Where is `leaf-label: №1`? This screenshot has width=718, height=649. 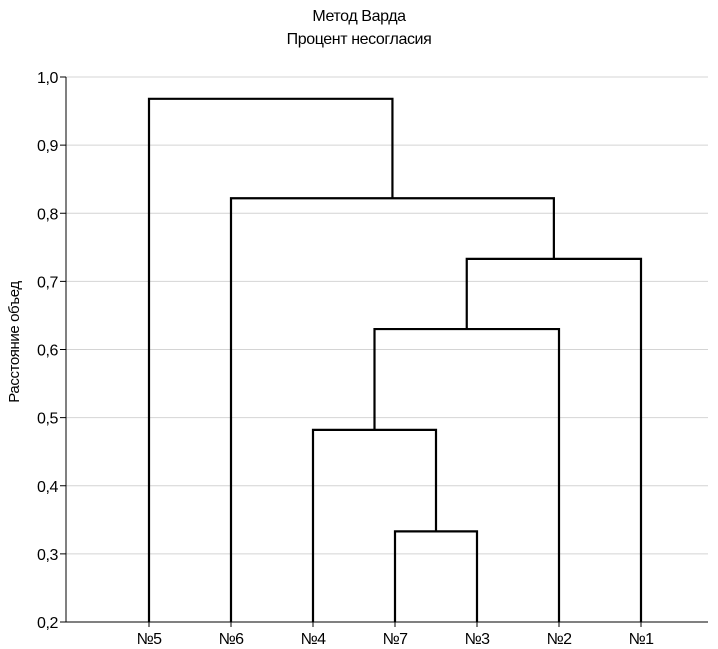 leaf-label: №1 is located at coordinates (642, 639).